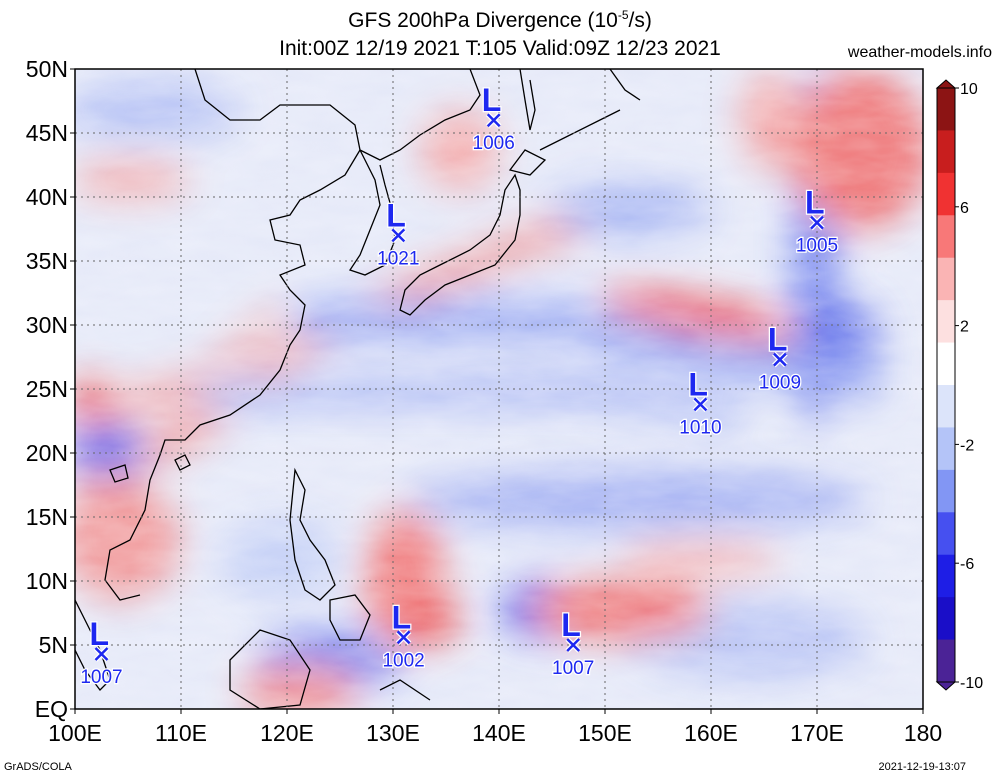  What do you see at coordinates (499, 733) in the screenshot?
I see `lon-label: 140E` at bounding box center [499, 733].